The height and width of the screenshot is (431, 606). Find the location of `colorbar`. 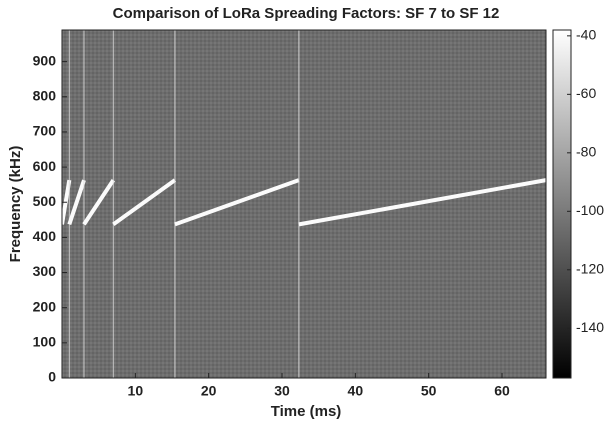

colorbar is located at coordinates (562, 204).